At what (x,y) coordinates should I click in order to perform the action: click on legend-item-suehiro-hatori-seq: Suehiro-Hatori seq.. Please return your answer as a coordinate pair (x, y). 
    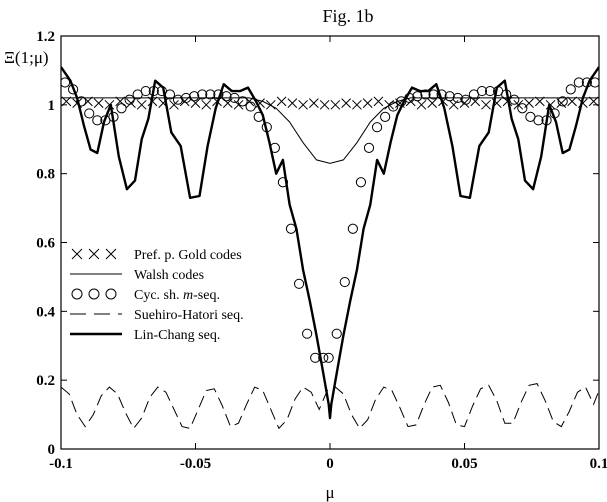
    Looking at the image, I should click on (157, 315).